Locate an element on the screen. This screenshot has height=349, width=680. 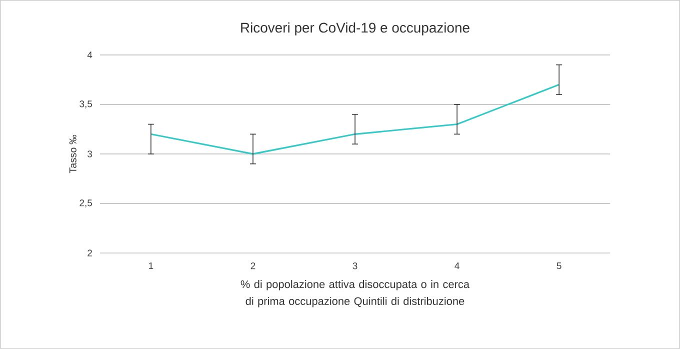
y-tick-label: 2,5 is located at coordinates (86, 204).